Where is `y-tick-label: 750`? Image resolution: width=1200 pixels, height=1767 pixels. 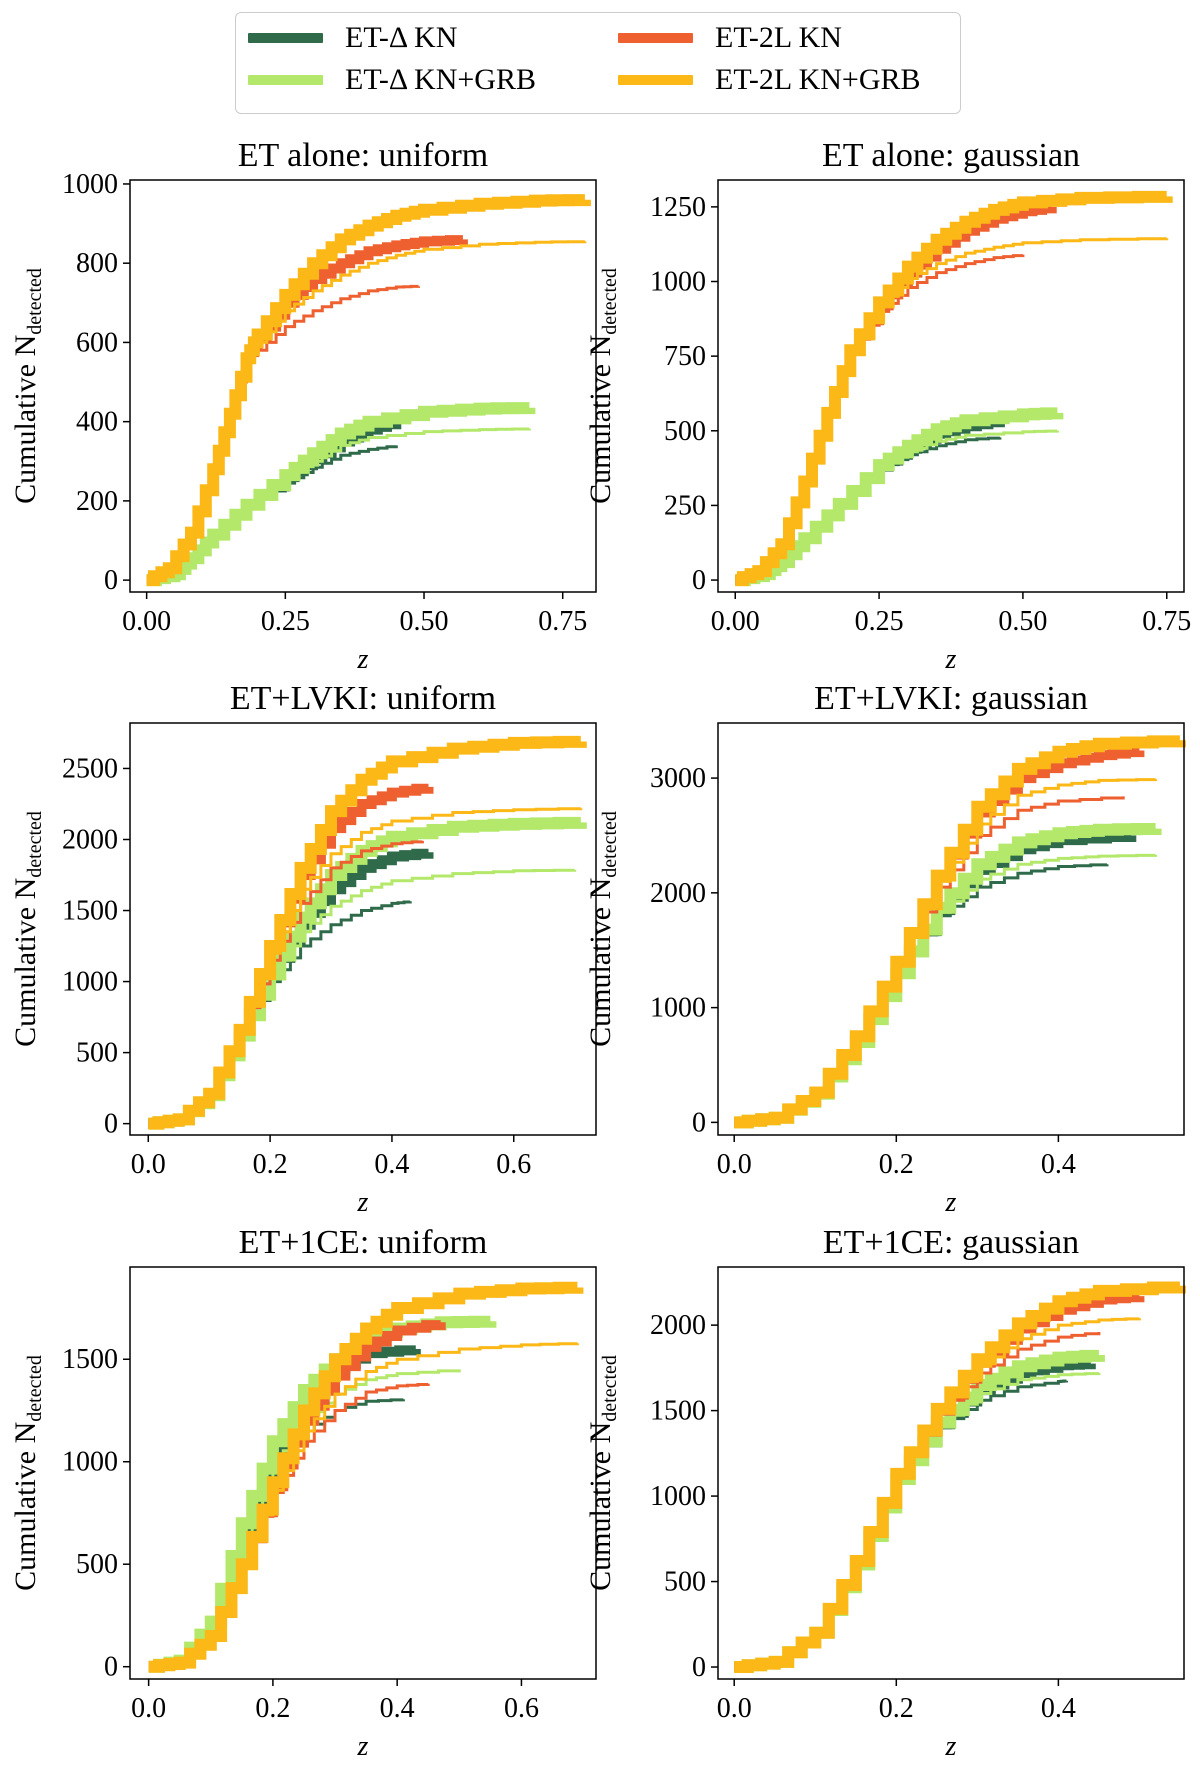
y-tick-label: 750 is located at coordinates (685, 356).